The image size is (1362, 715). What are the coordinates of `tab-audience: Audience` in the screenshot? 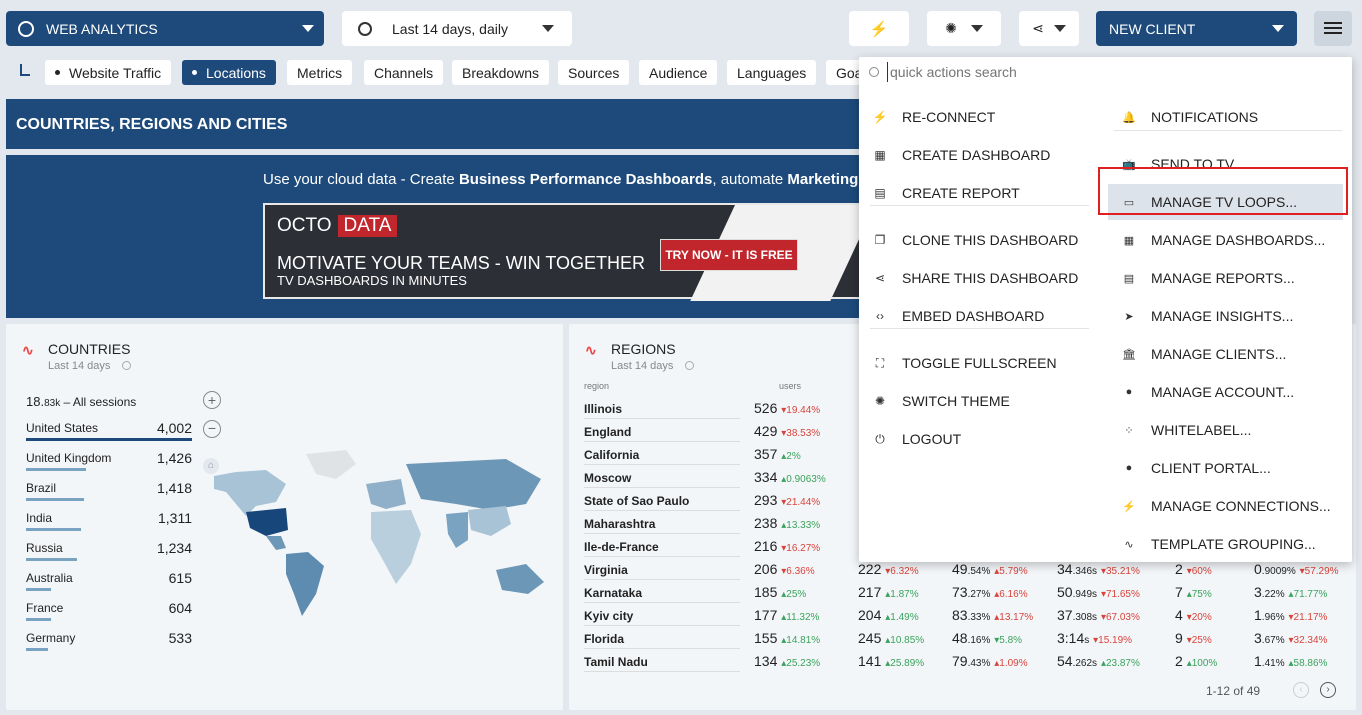 It's located at (678, 72).